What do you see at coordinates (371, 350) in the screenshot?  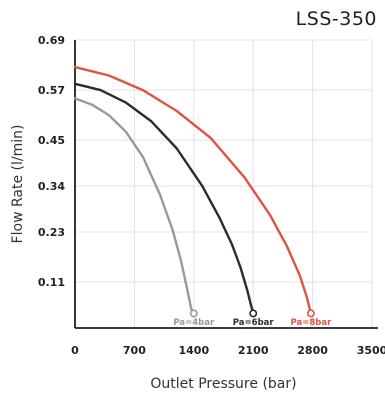 I see `x-tick-label: 3500` at bounding box center [371, 350].